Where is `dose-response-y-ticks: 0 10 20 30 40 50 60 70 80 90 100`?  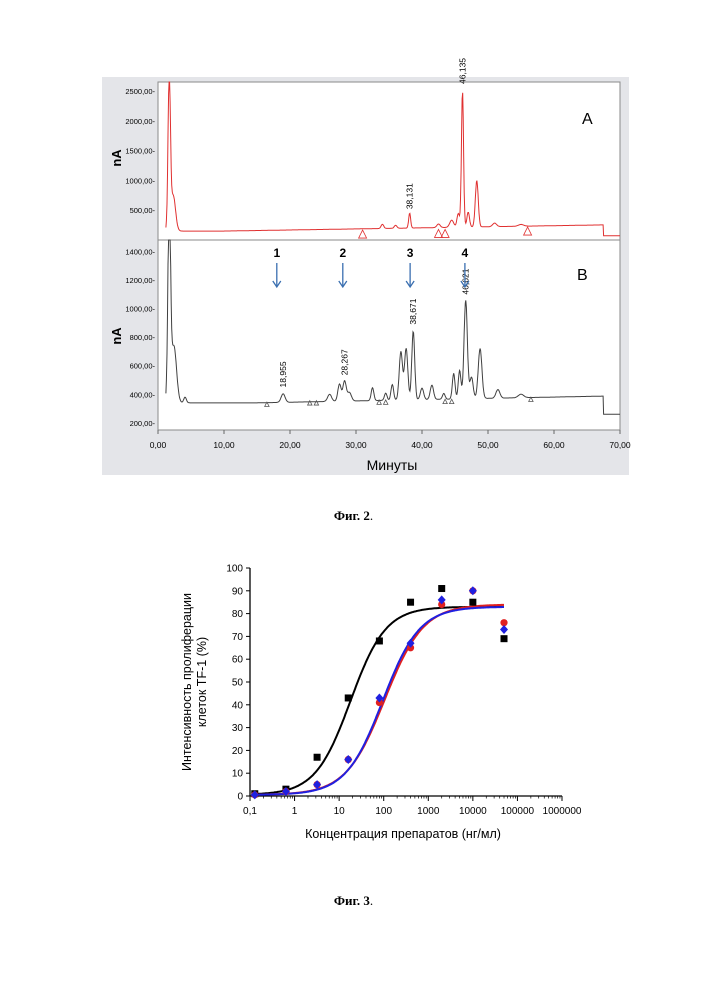
dose-response-y-ticks: 0 10 20 30 40 50 60 70 80 90 100 is located at coordinates (238, 683).